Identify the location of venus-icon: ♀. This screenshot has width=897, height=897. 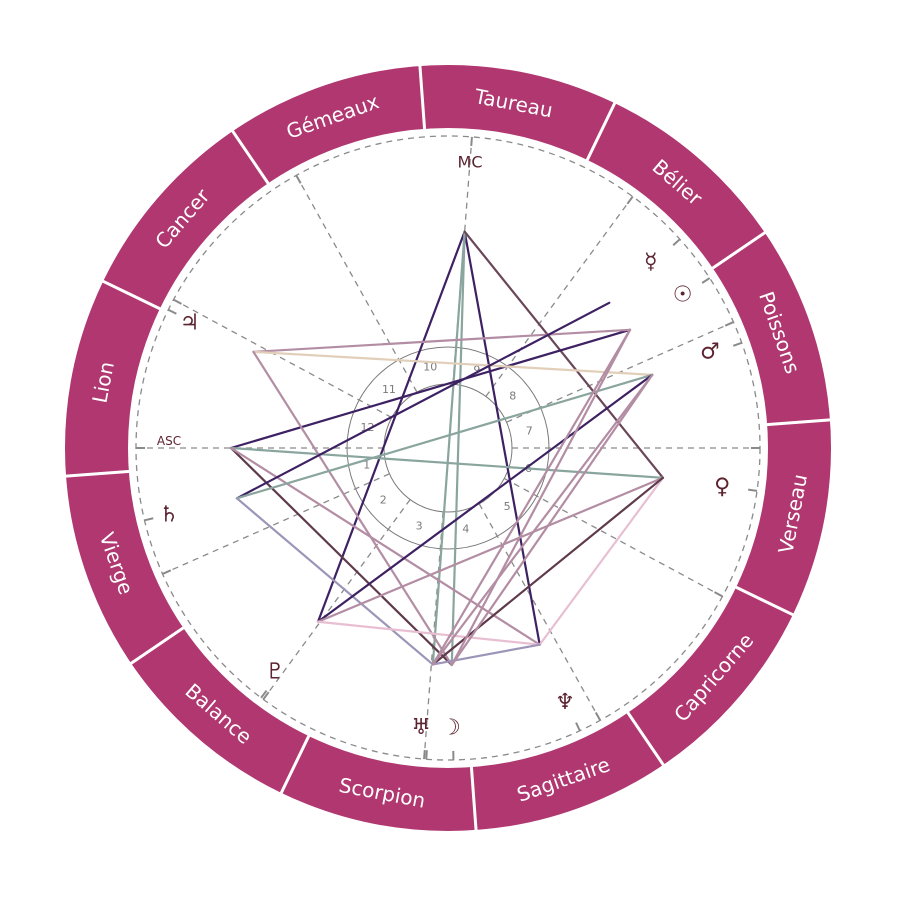
(722, 487).